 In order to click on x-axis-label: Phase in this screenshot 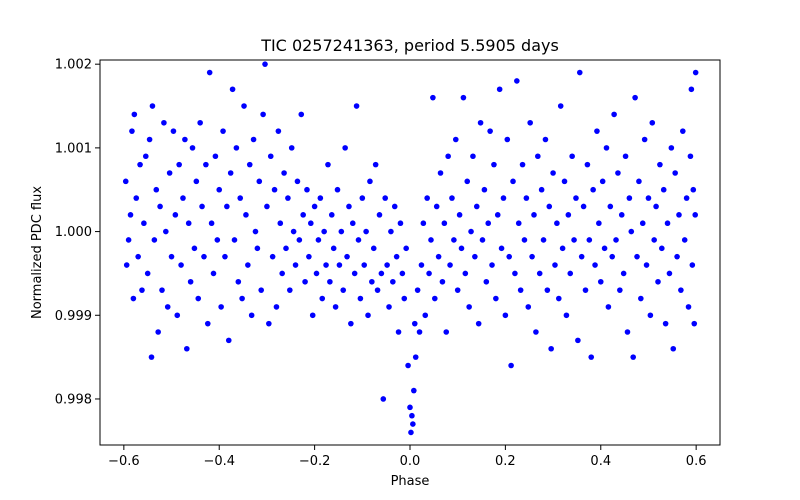, I will do `click(410, 481)`.